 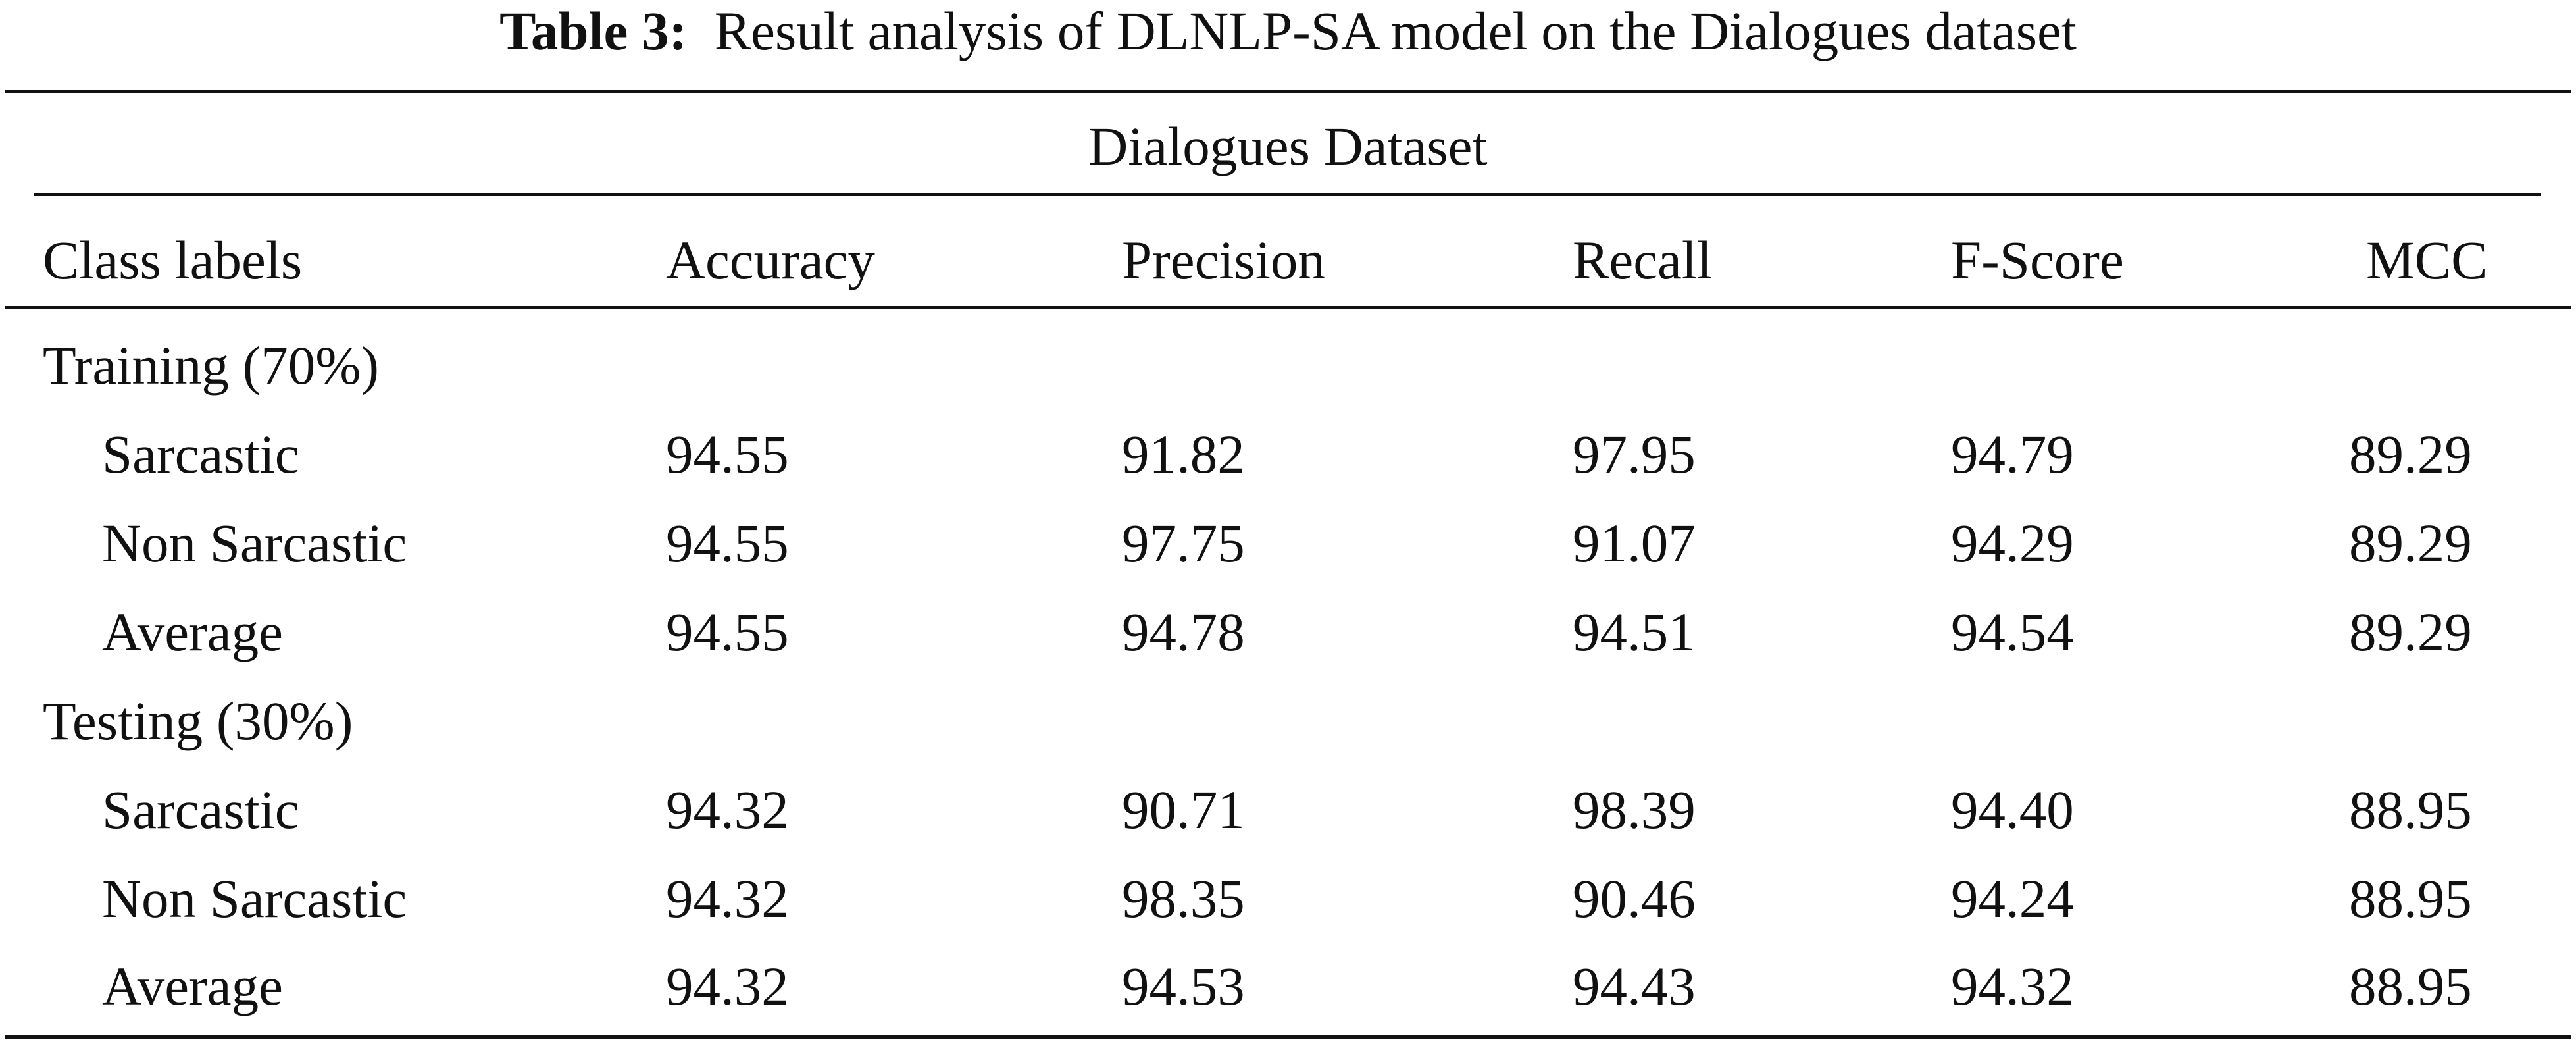 I want to click on section-title-training: Training (70%), so click(x=212, y=365).